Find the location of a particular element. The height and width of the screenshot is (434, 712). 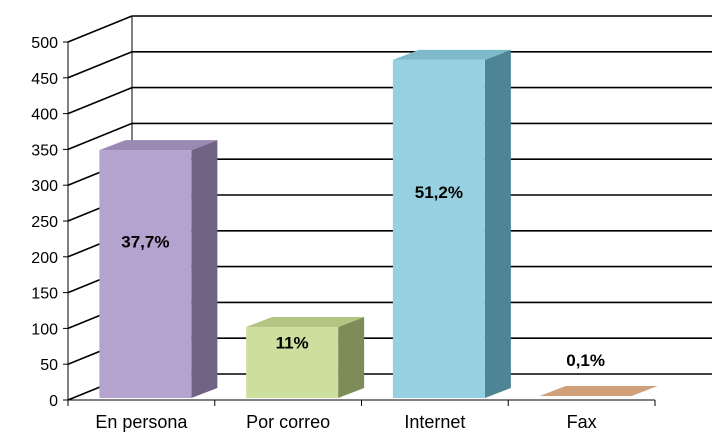

y-tick-label: 450 is located at coordinates (44, 79).